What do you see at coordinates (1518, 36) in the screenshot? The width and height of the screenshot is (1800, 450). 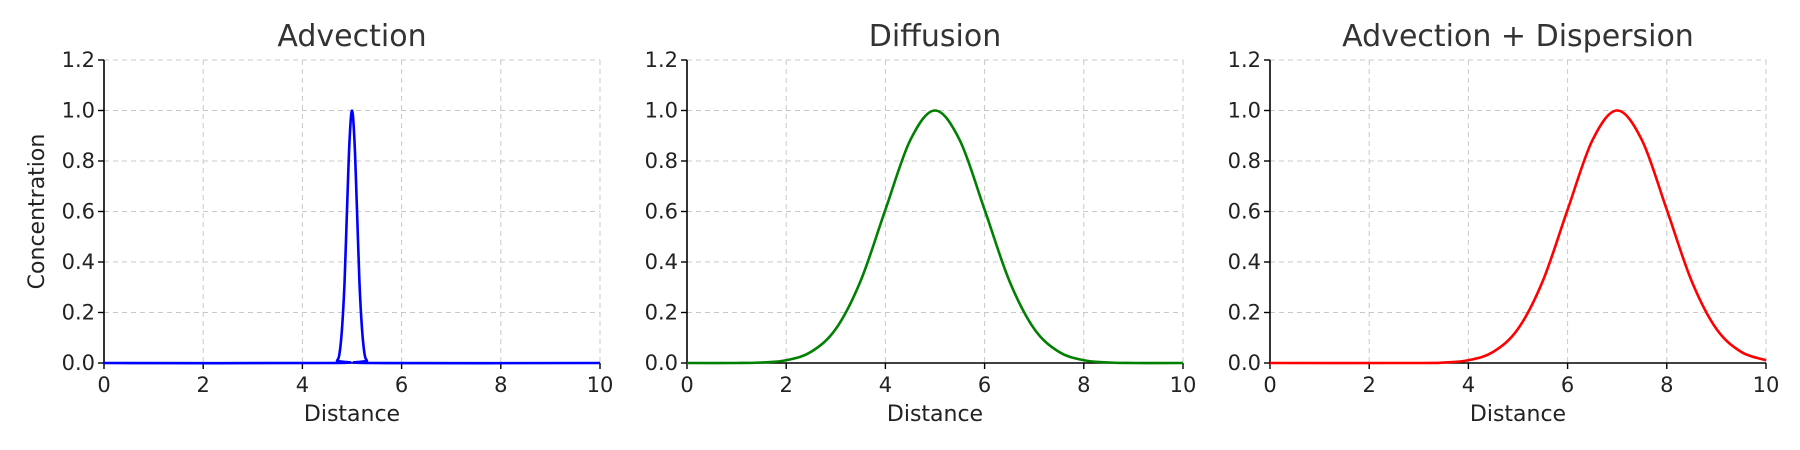 I see `chart-title: Advection + Dispersion` at bounding box center [1518, 36].